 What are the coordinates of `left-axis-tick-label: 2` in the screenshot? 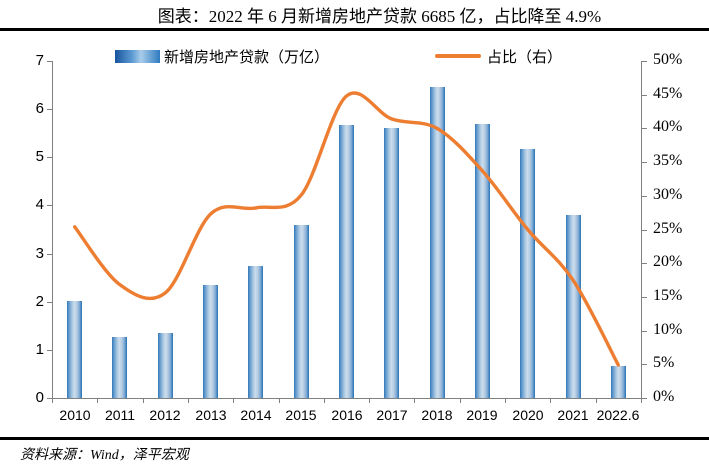 It's located at (39, 301).